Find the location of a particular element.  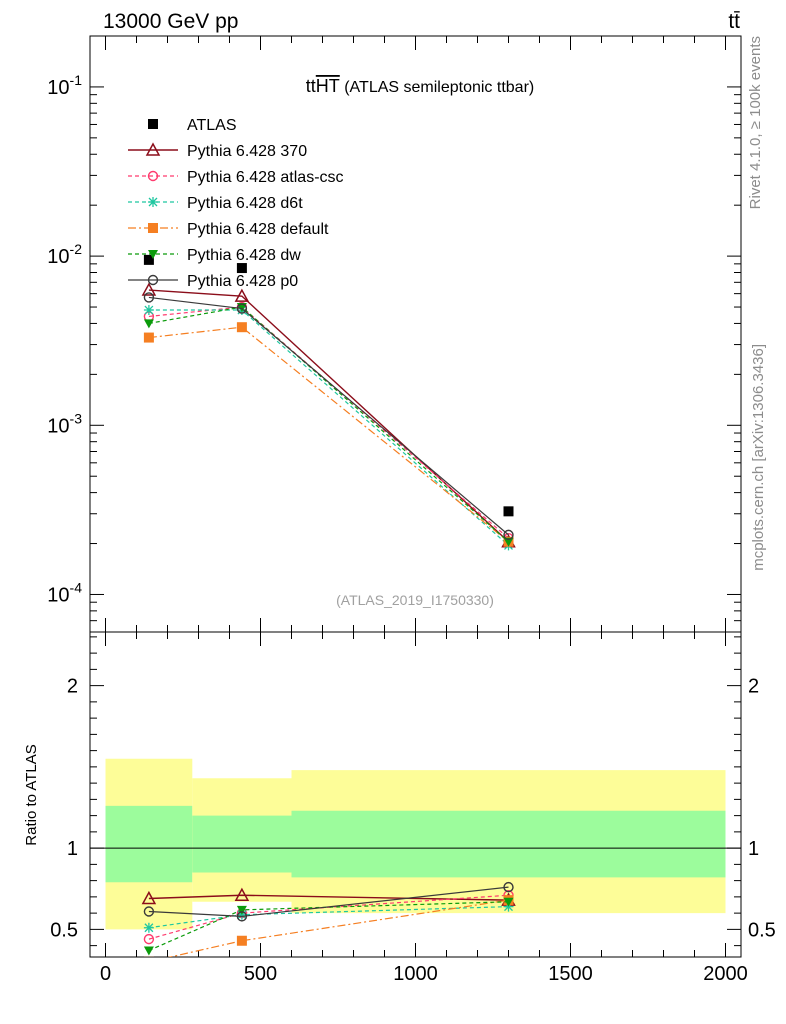

legend-marker-atlas is located at coordinates (153, 124).